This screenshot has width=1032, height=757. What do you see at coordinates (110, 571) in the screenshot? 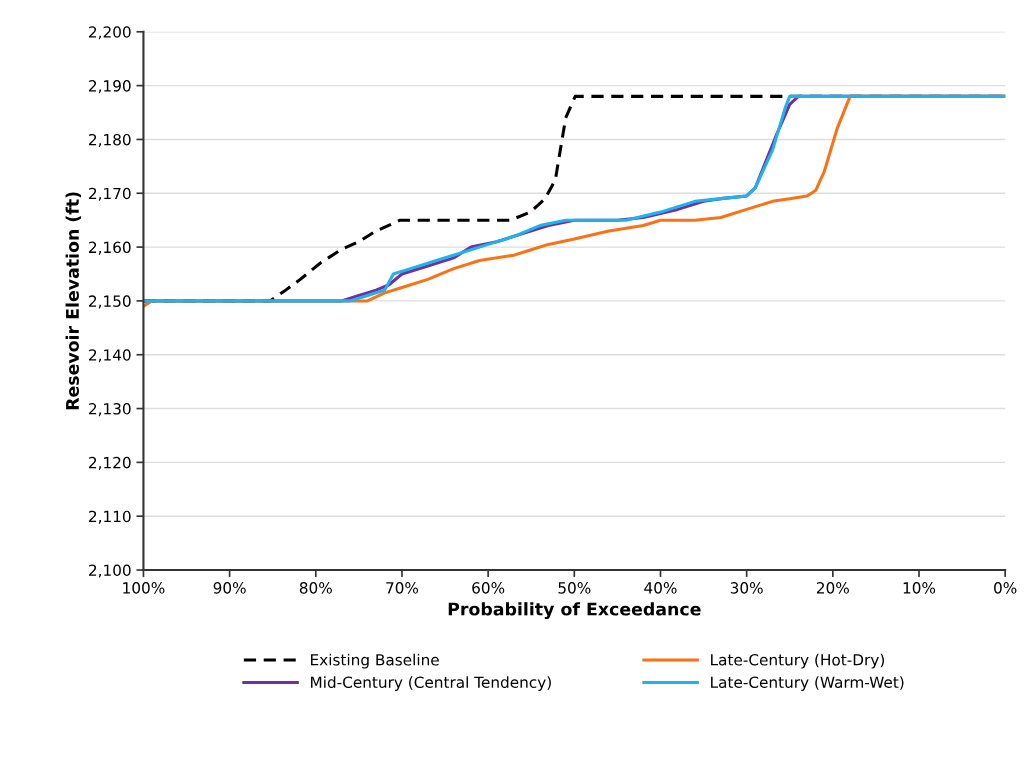
I see `y-tick-label: 2,100` at bounding box center [110, 571].